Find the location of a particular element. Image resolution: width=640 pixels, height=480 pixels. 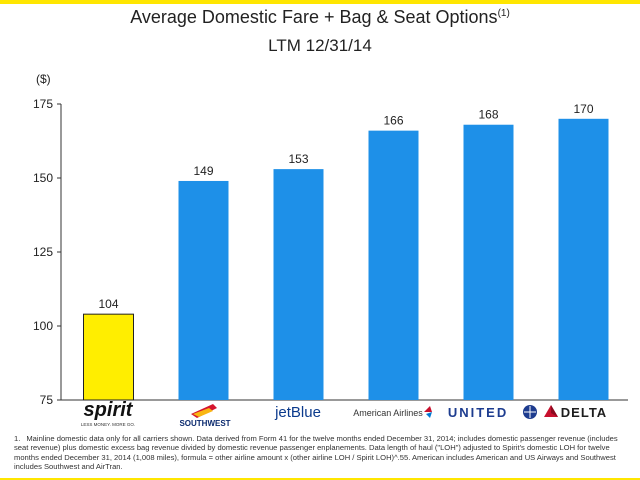

american-airlines-logo: American Airlines is located at coordinates (392, 412).